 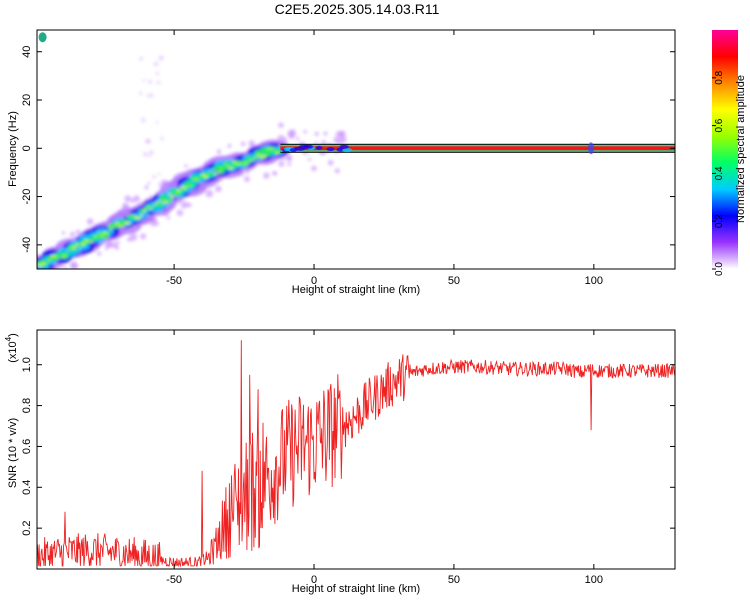 I want to click on spectrogram-y-label: Frequency (Hz), so click(x=13, y=149).